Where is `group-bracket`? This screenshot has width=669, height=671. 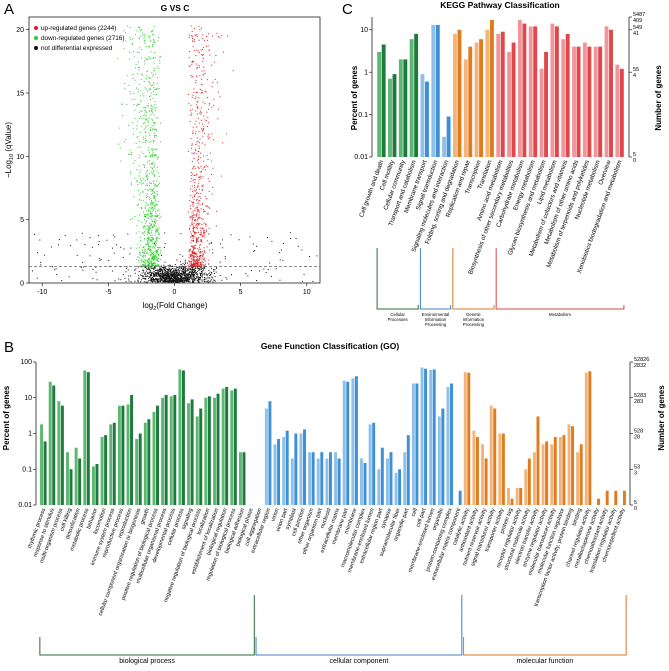
group-bracket is located at coordinates (359, 625).